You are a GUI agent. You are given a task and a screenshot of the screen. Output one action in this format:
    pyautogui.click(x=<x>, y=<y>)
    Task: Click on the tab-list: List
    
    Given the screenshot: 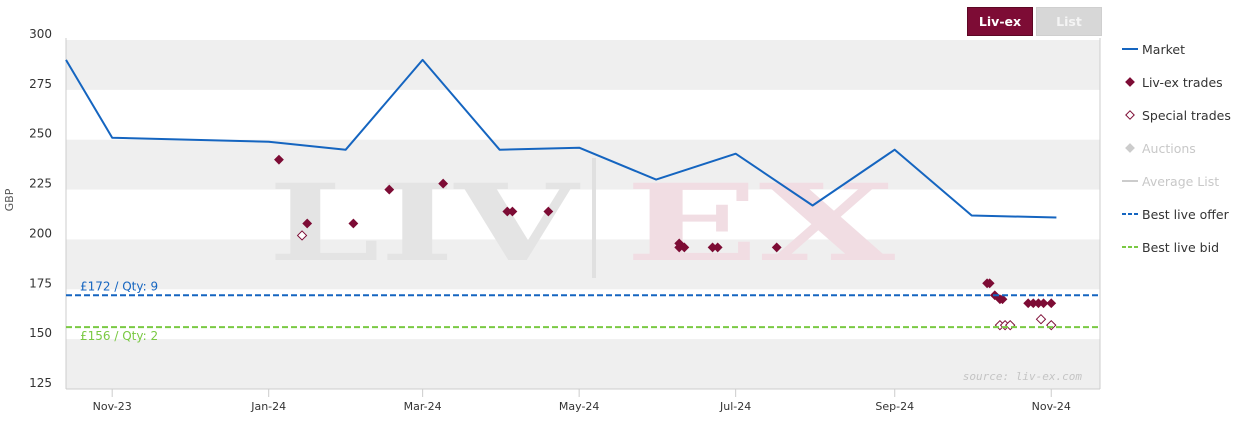 What is the action you would take?
    pyautogui.click(x=1069, y=21)
    